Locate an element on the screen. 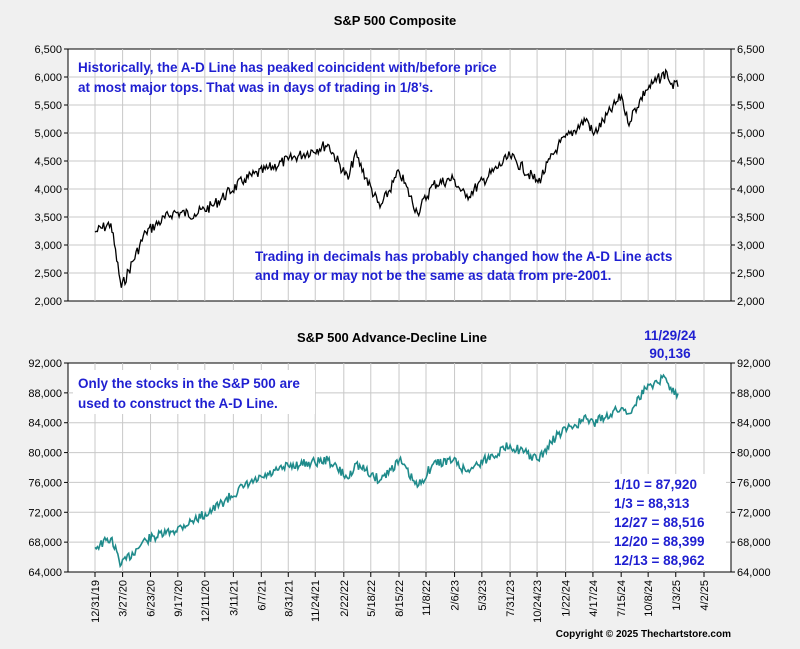 The image size is (800, 649). x-tick-label: 12/31/19 is located at coordinates (96, 601).